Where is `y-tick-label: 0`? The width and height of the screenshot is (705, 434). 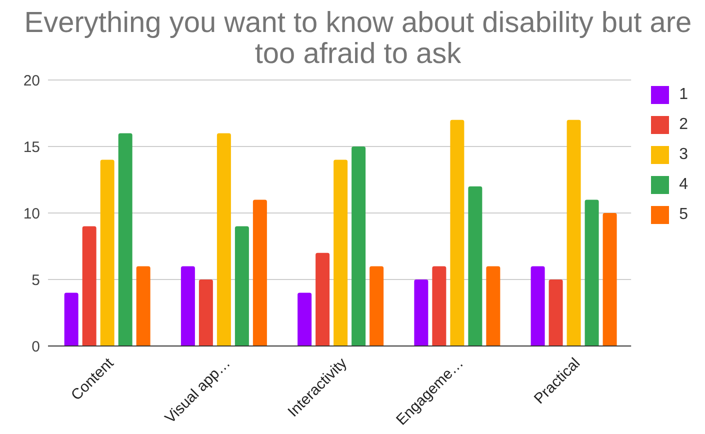
y-tick-label: 0 is located at coordinates (36, 347).